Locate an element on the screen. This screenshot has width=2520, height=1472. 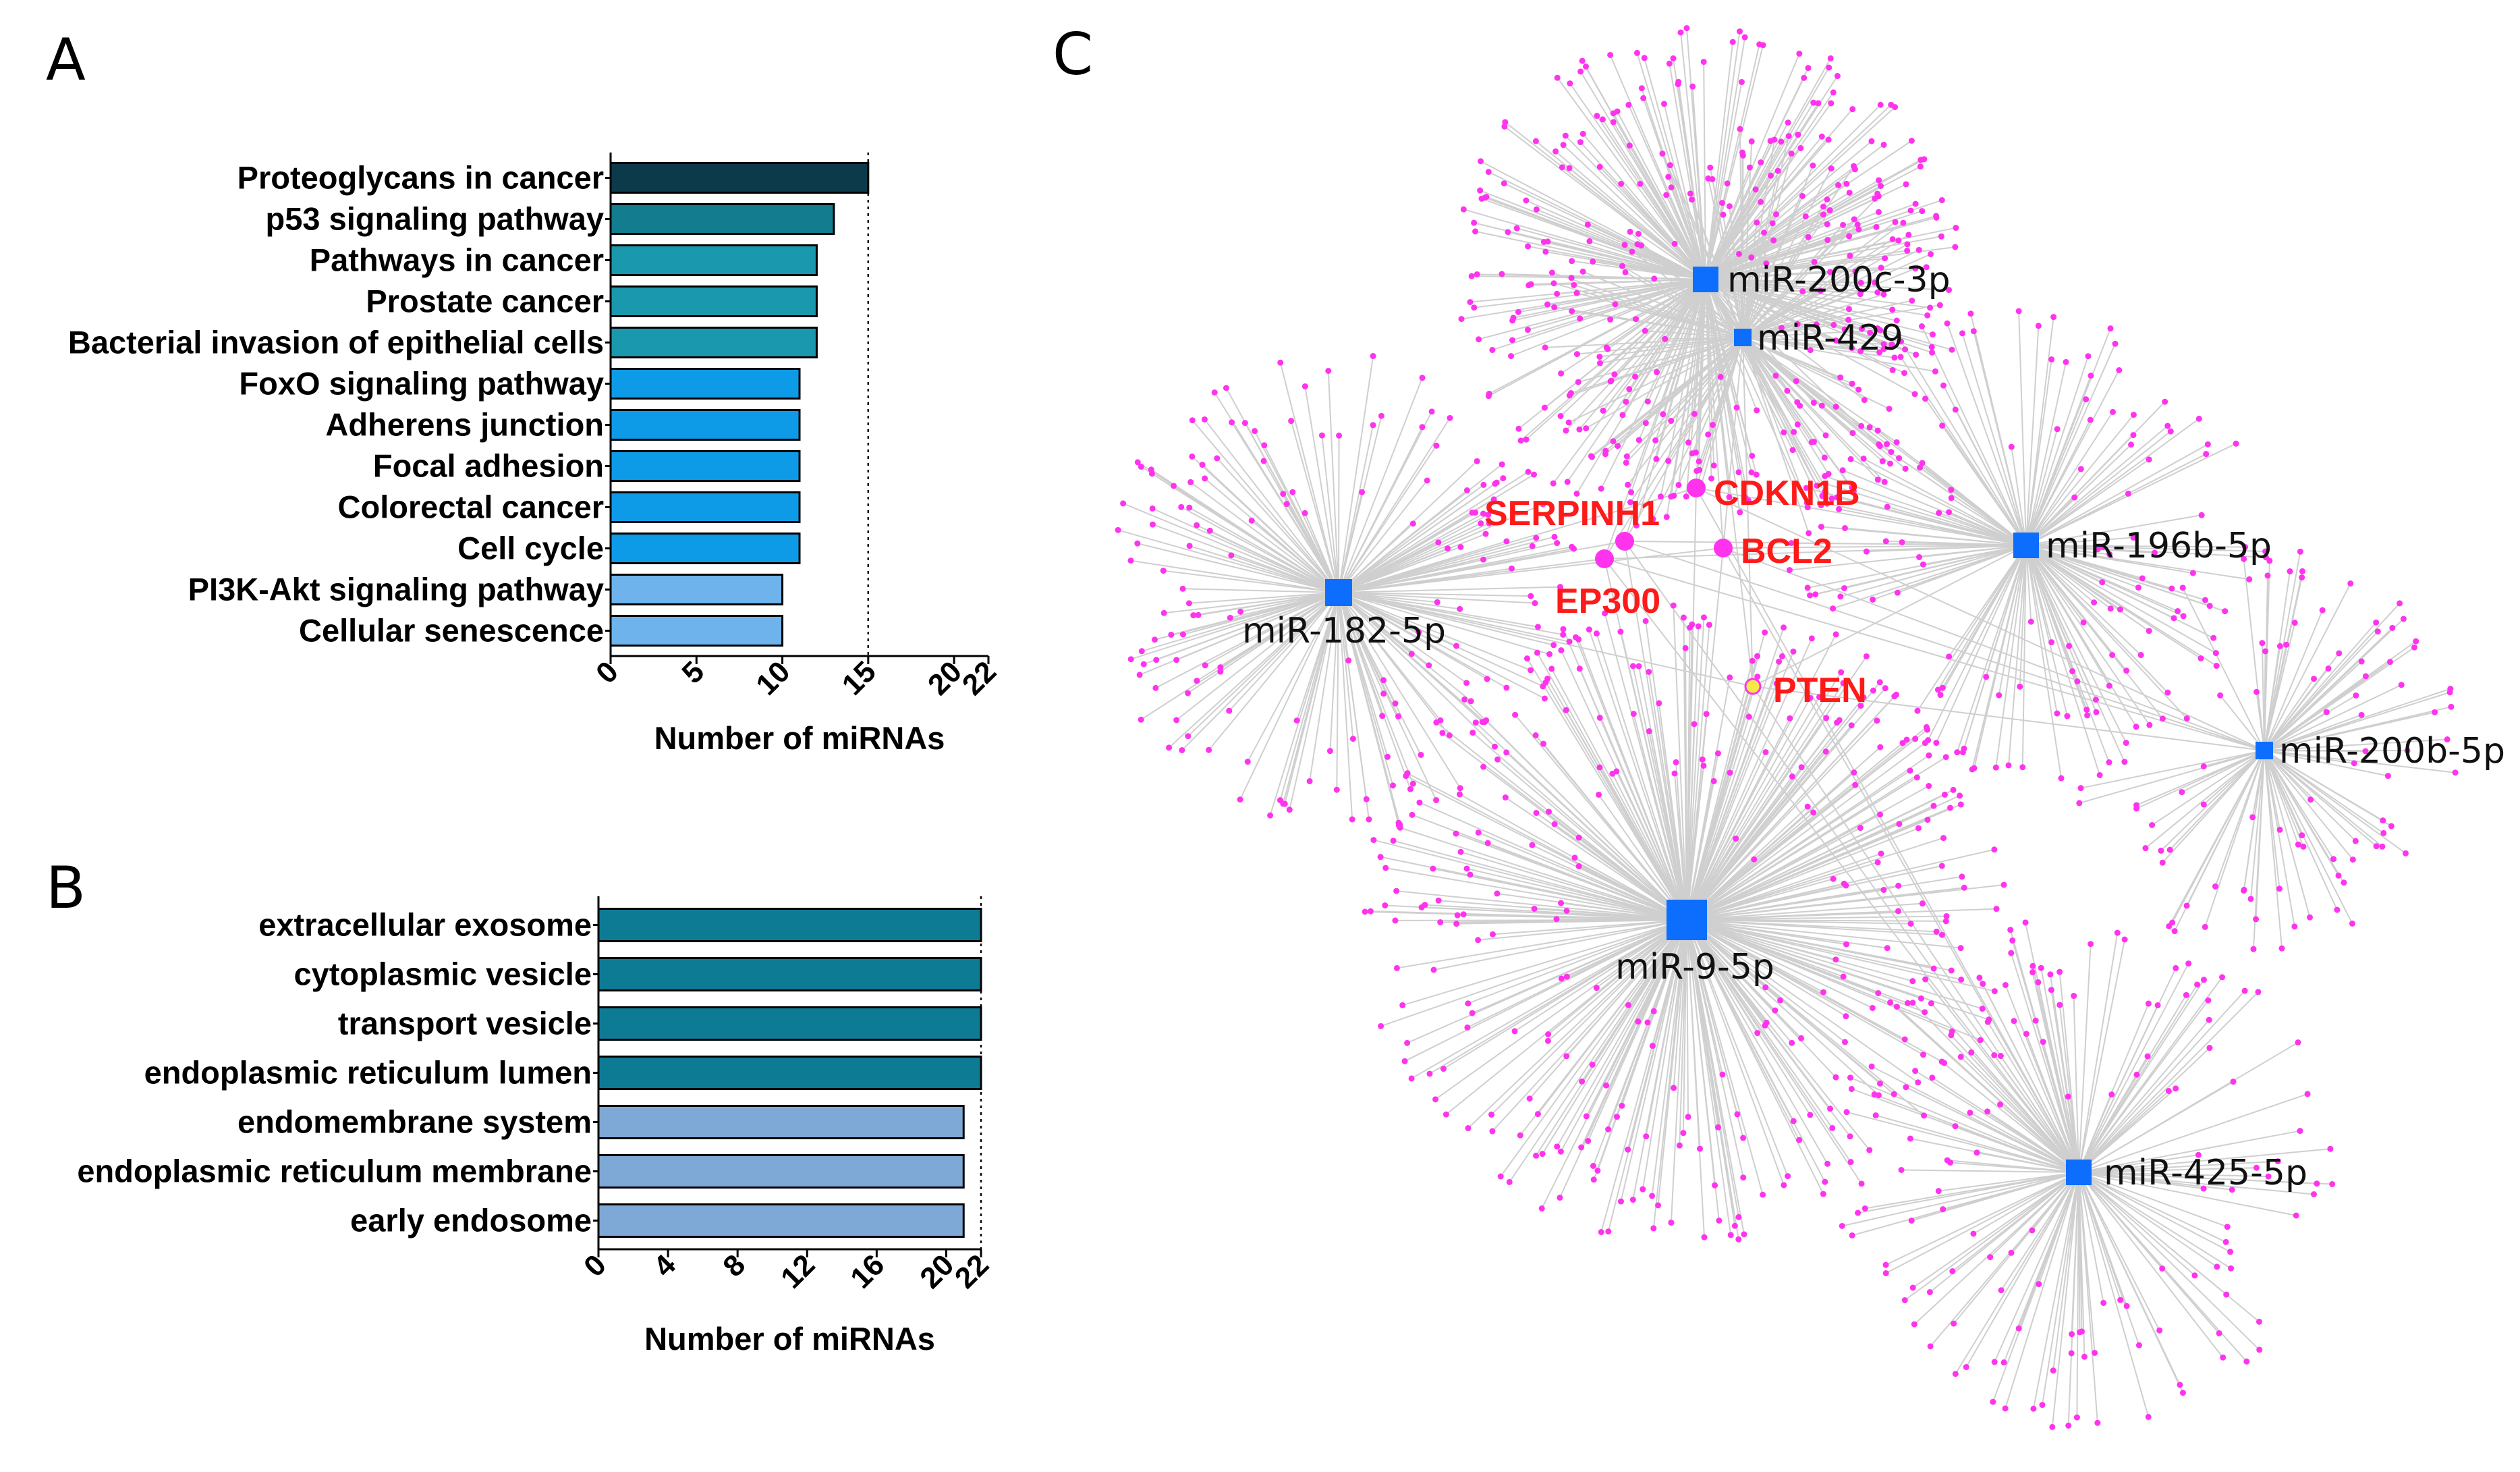
panel-b-category-label: endomembrane system is located at coordinates (414, 1122).